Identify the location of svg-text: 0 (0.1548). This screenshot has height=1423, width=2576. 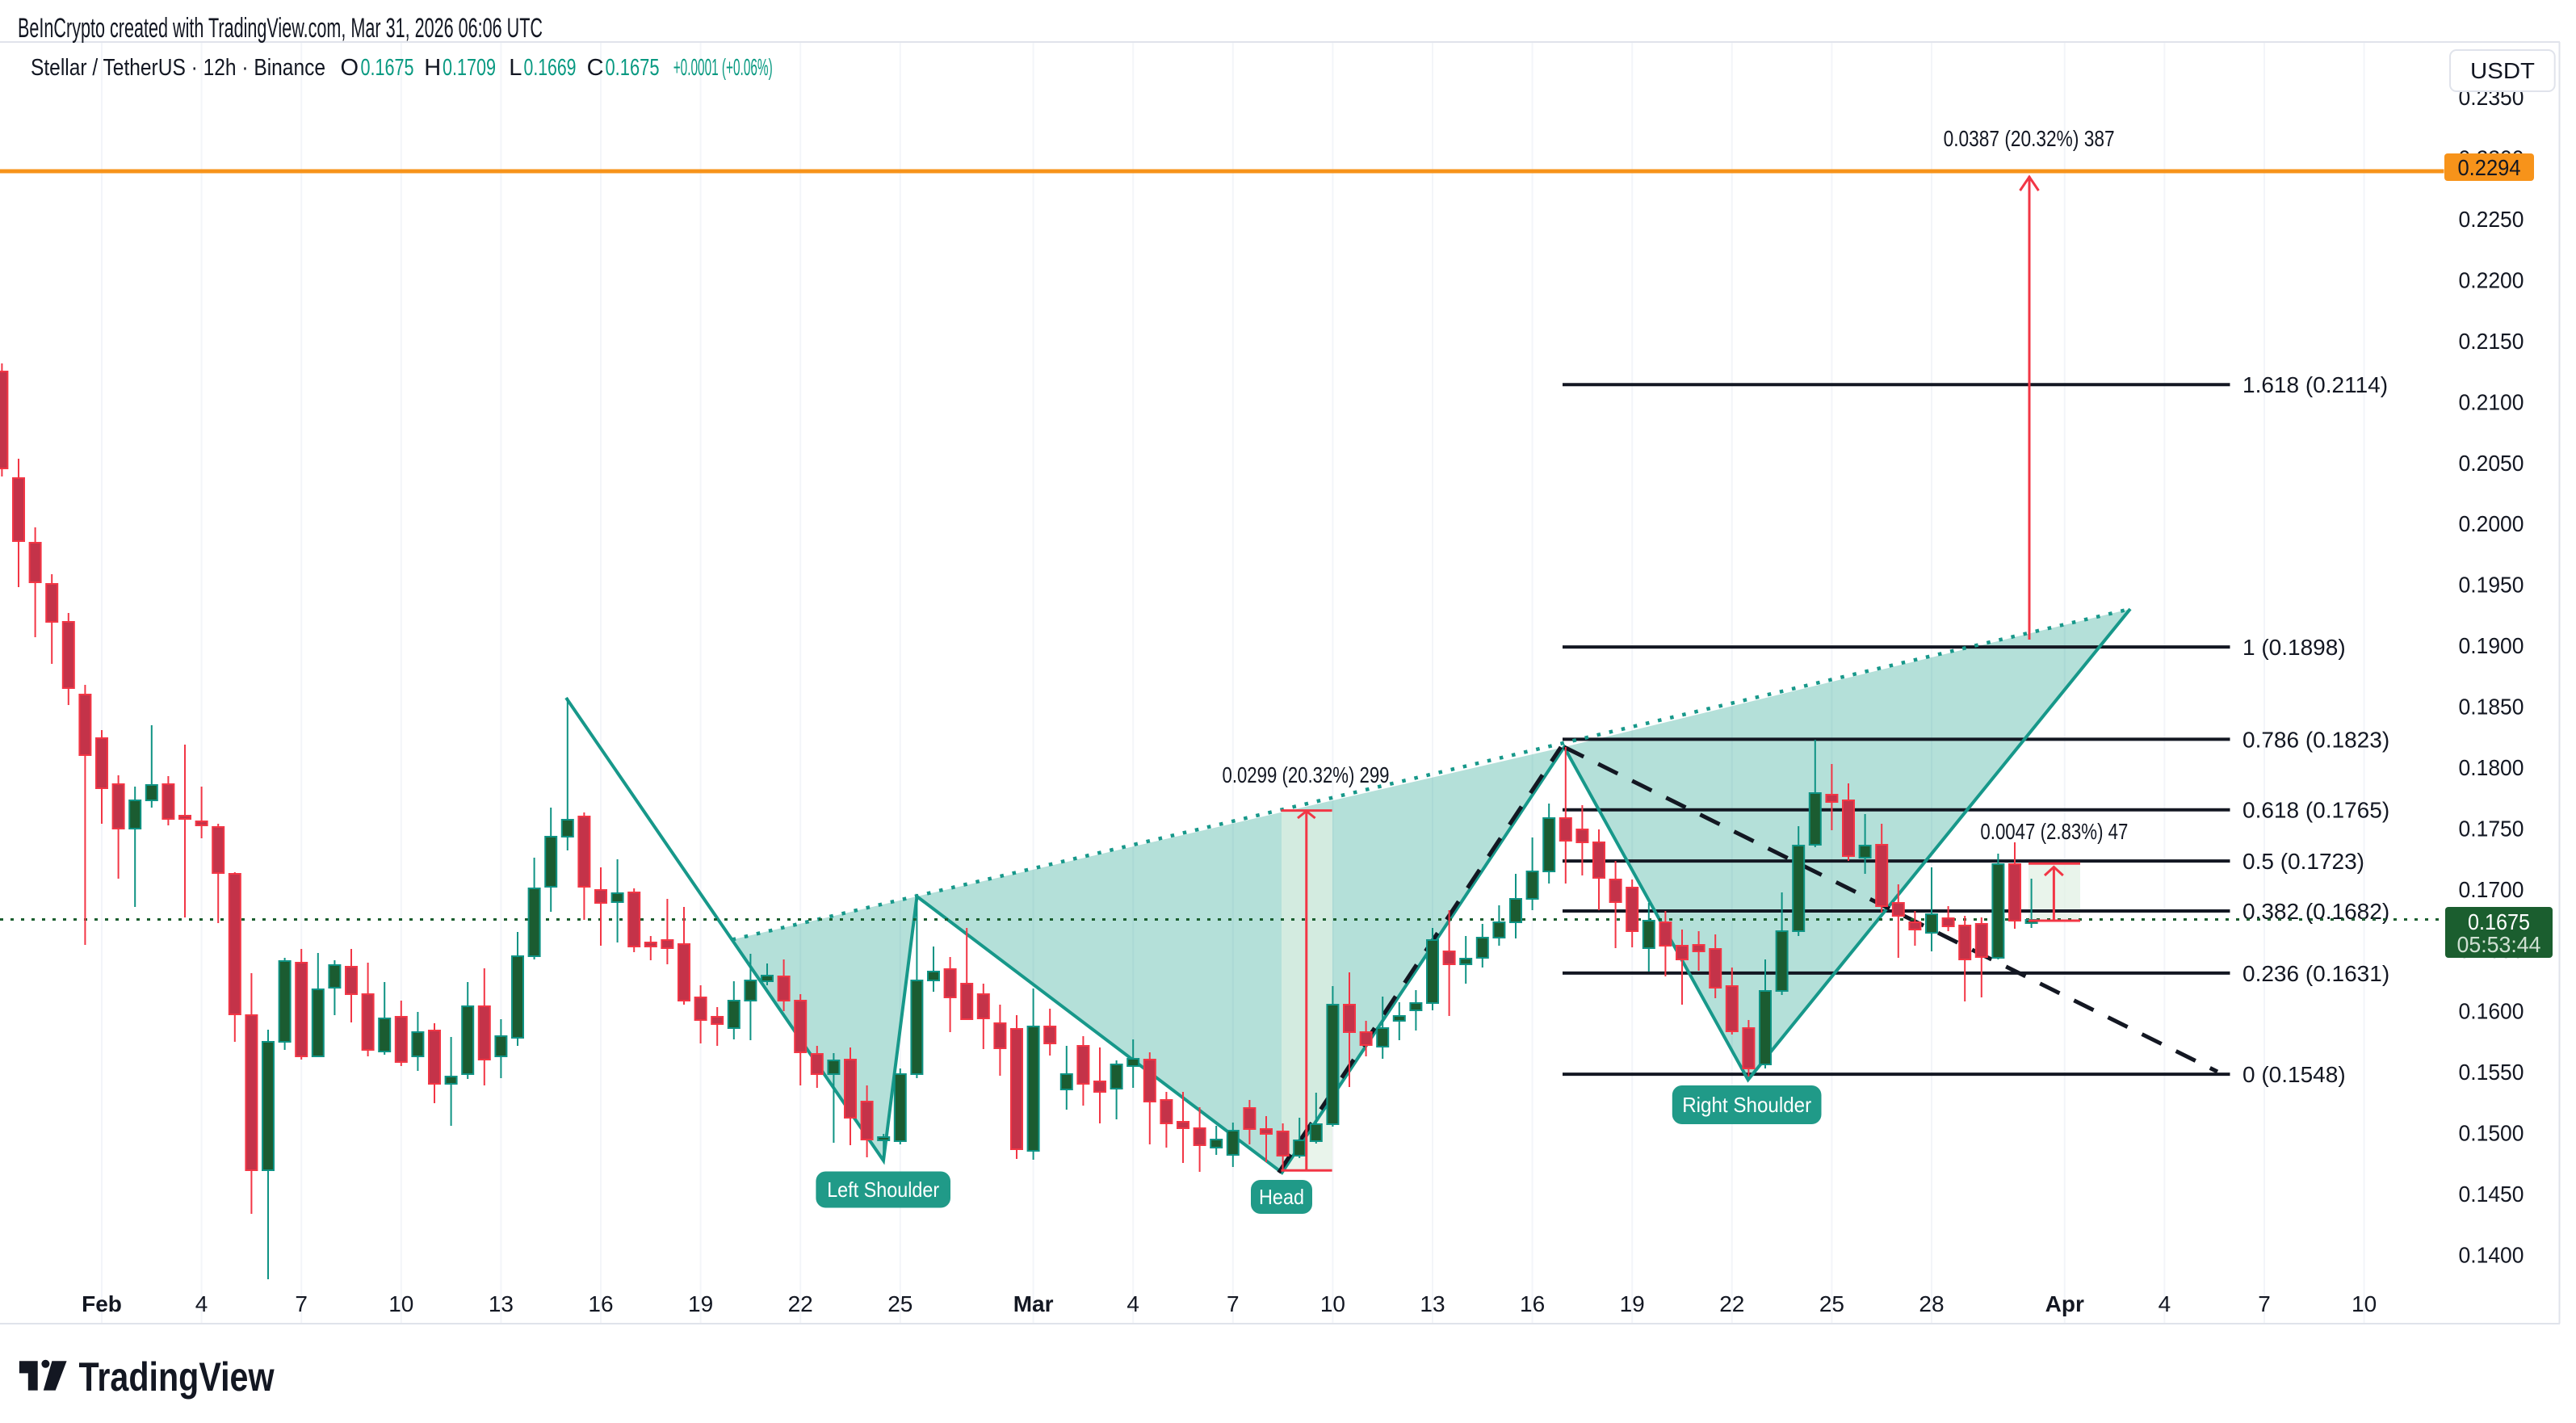
(2294, 1074).